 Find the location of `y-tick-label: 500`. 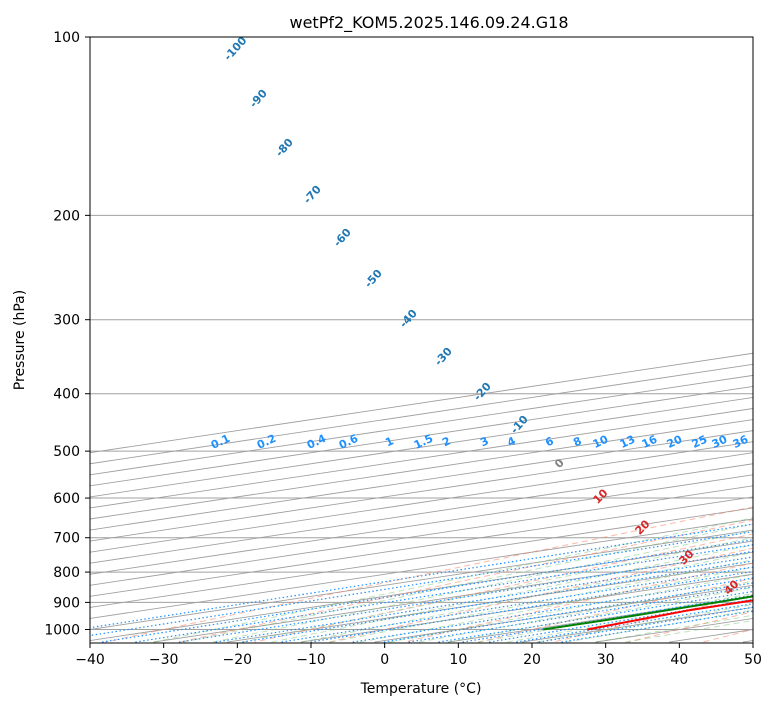

y-tick-label: 500 is located at coordinates (66, 452).